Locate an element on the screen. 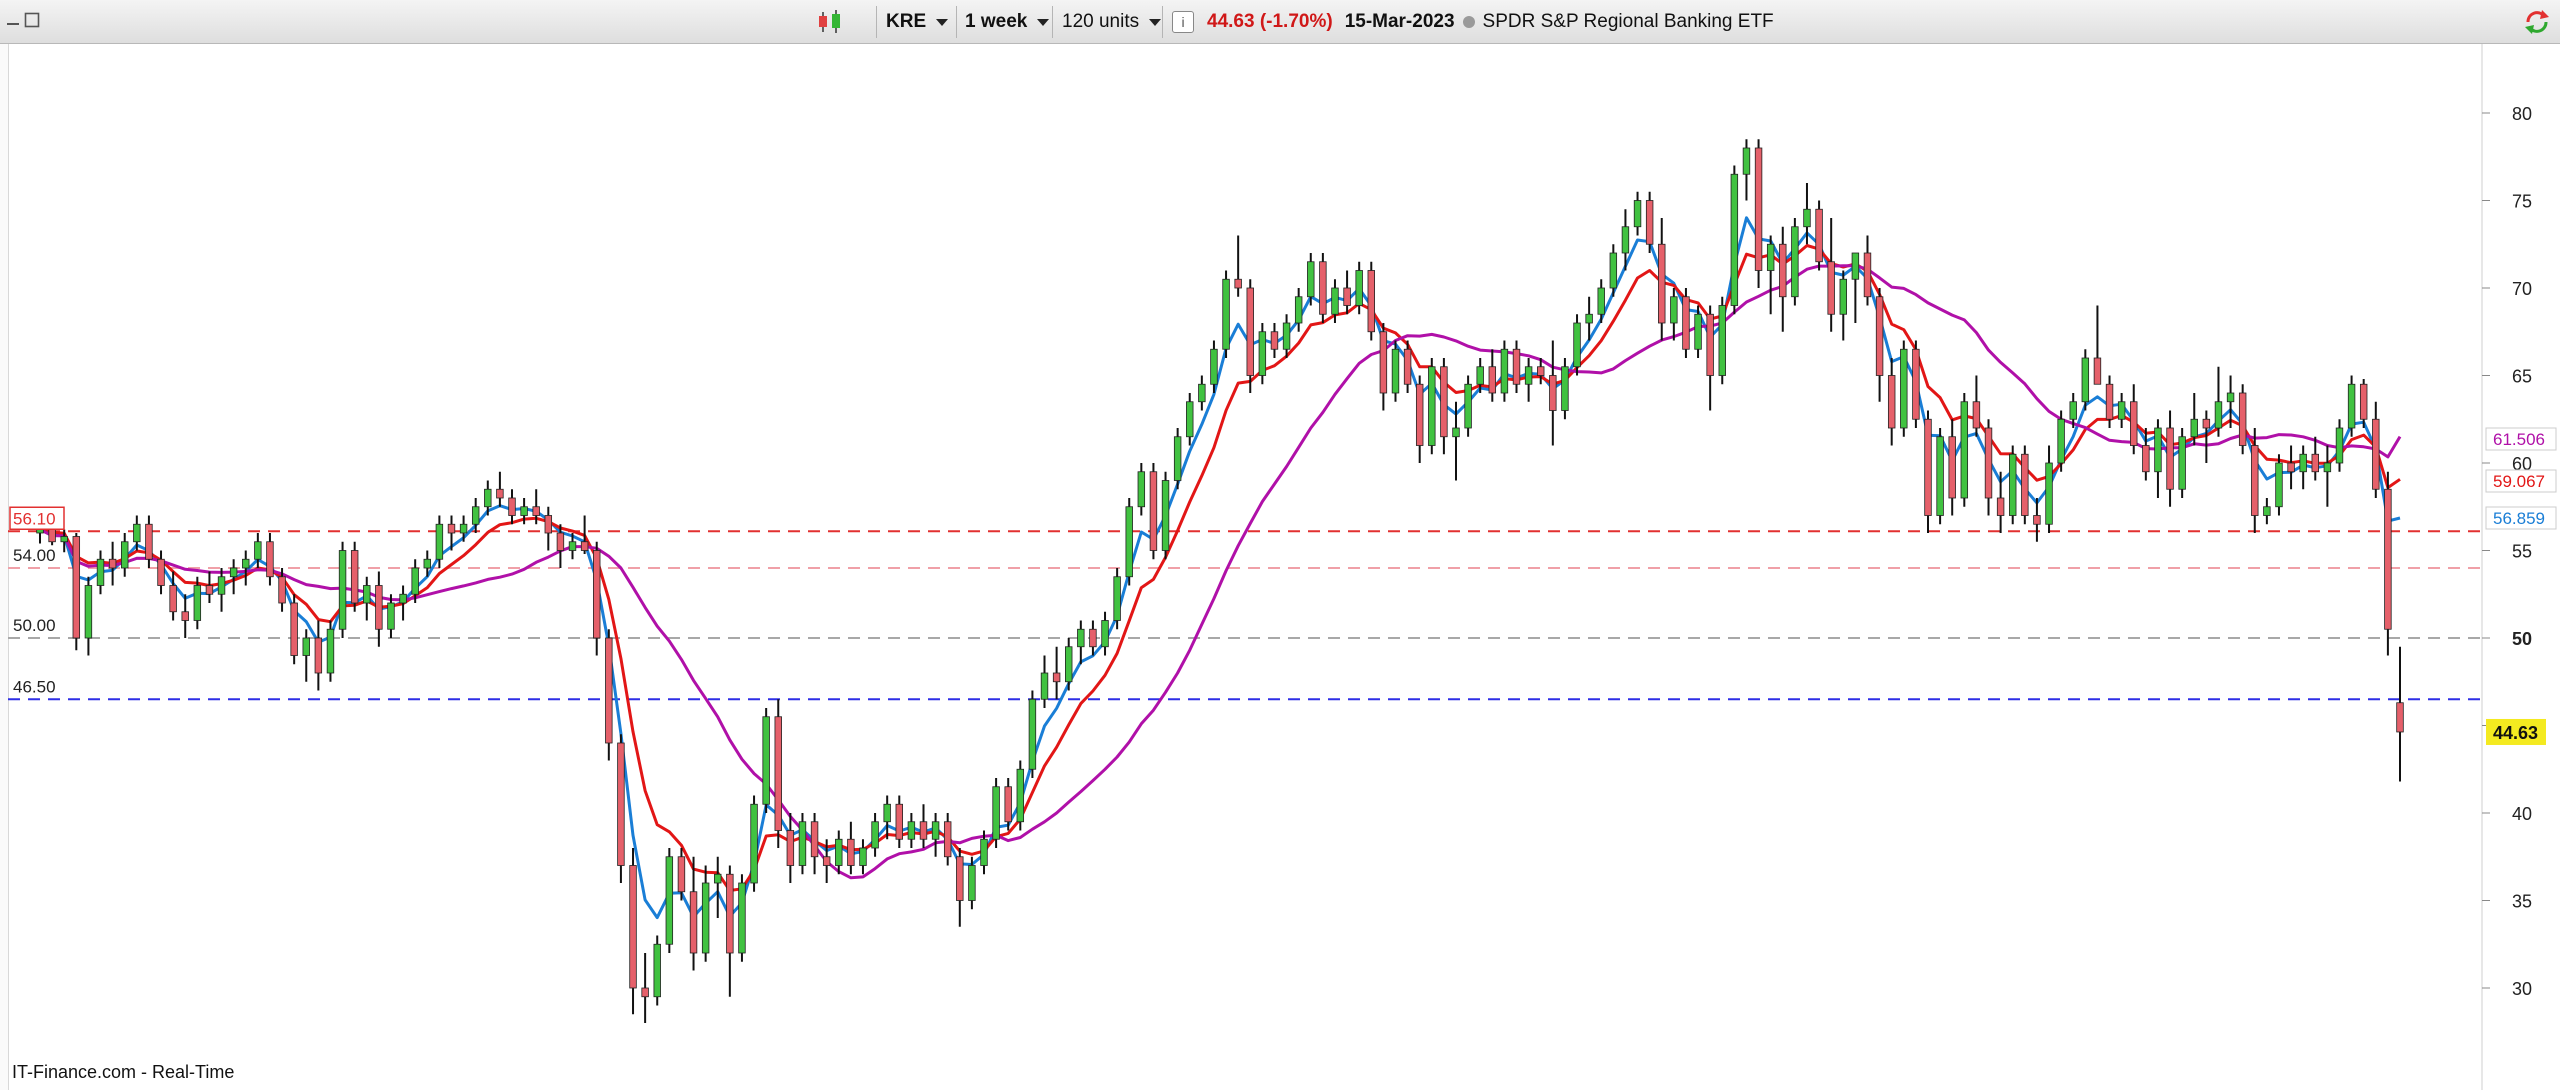 The height and width of the screenshot is (1090, 2560). units-select: 120 units is located at coordinates (1112, 22).